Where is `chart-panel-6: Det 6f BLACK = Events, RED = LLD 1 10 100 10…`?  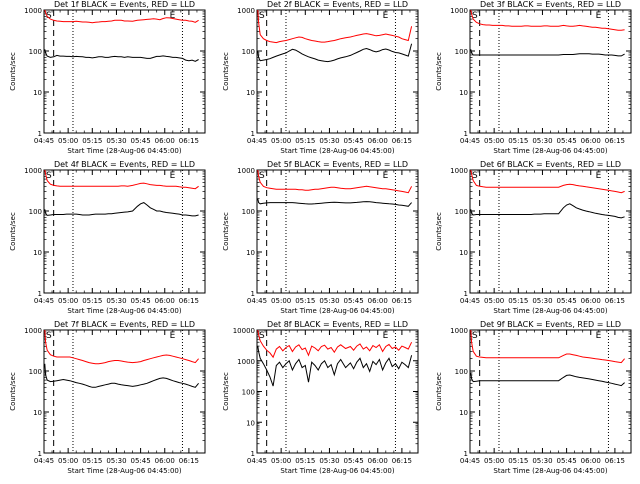 chart-panel-6: Det 6f BLACK = Events, RED = LLD 1 10 100 10… is located at coordinates (533, 237).